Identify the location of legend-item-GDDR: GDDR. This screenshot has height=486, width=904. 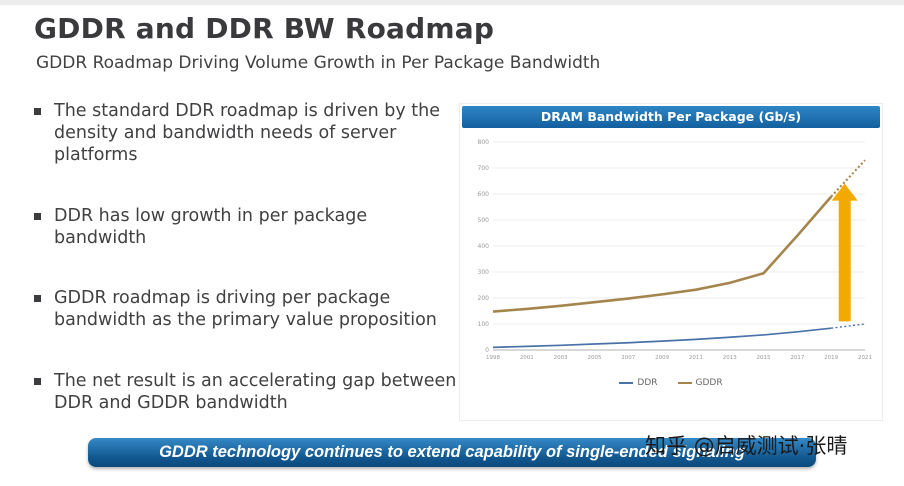
(700, 383).